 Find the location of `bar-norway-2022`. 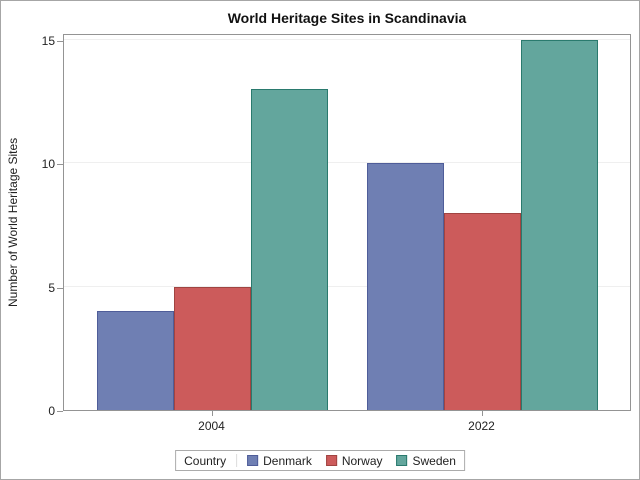

bar-norway-2022 is located at coordinates (482, 311).